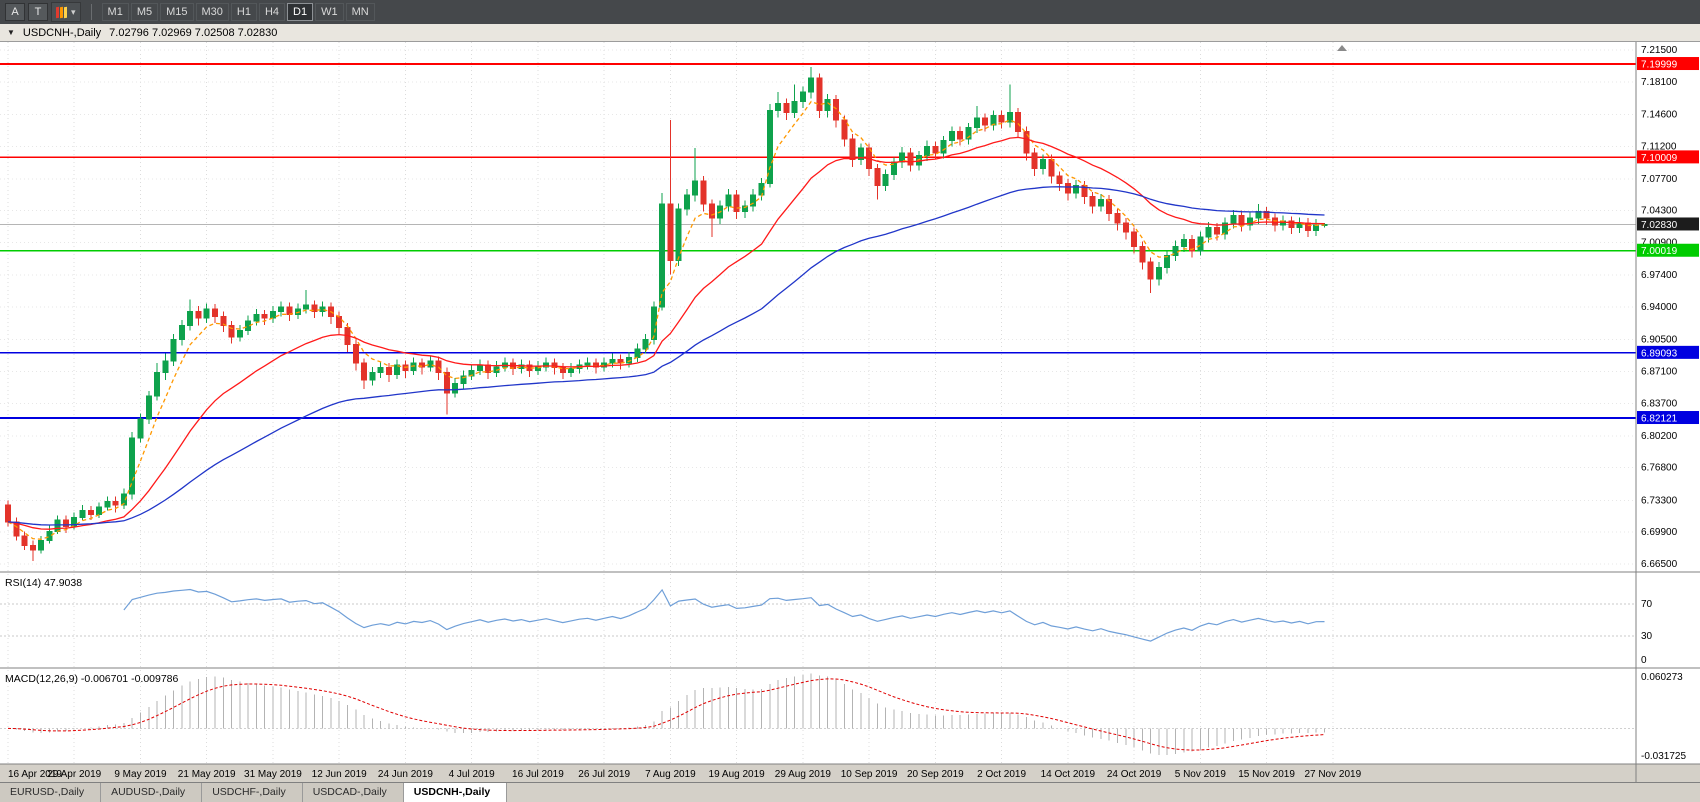 This screenshot has height=802, width=1700. What do you see at coordinates (1659, 419) in the screenshot?
I see `svg-text: 6.82121` at bounding box center [1659, 419].